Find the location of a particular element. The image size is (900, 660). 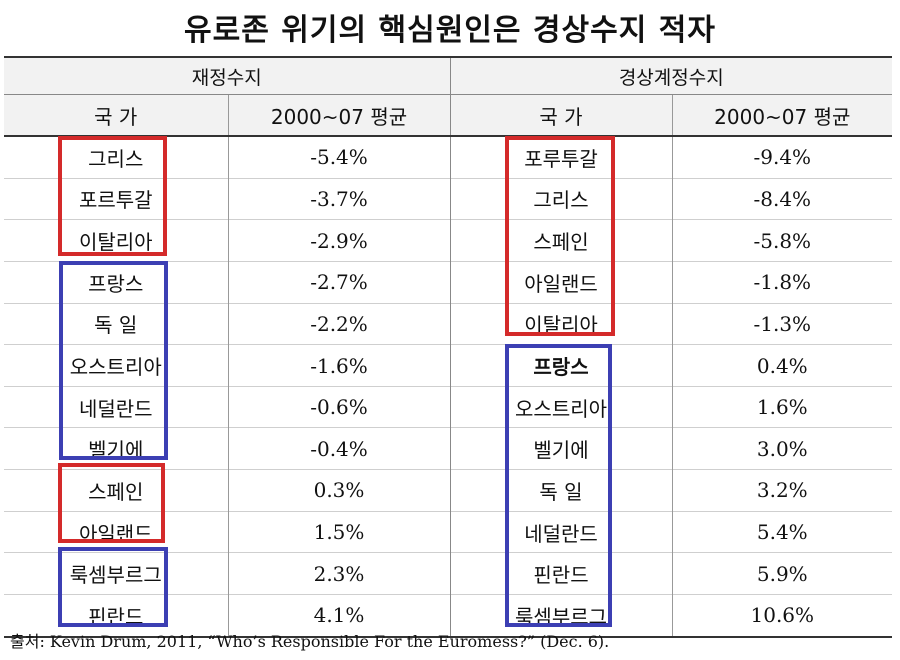

fiscal-country-cell: 스페인 is located at coordinates (116, 490).